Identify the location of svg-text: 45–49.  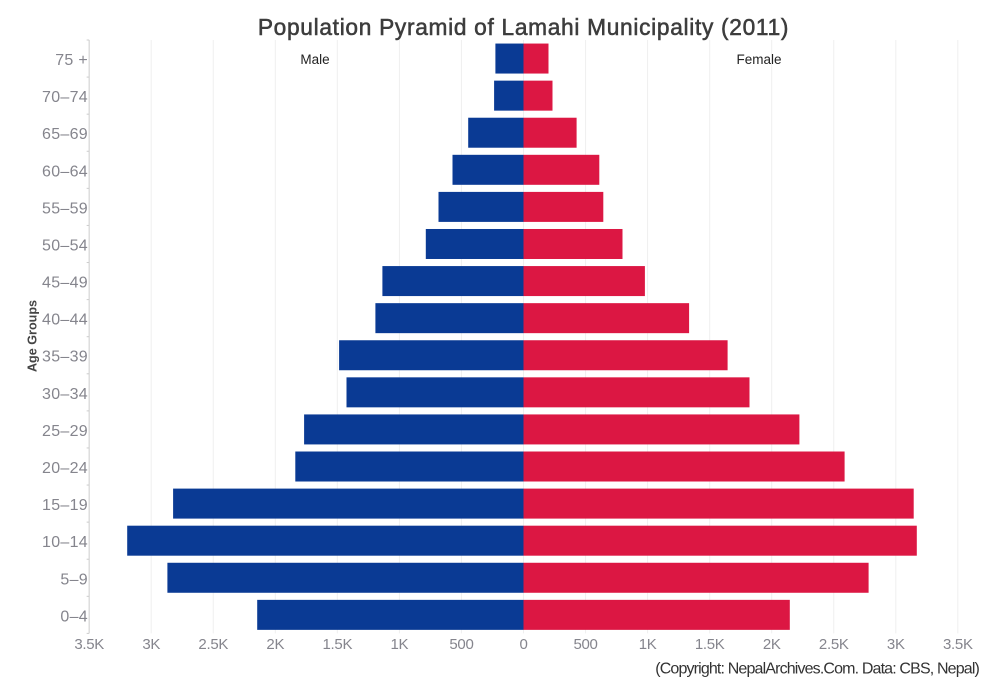
(65, 283).